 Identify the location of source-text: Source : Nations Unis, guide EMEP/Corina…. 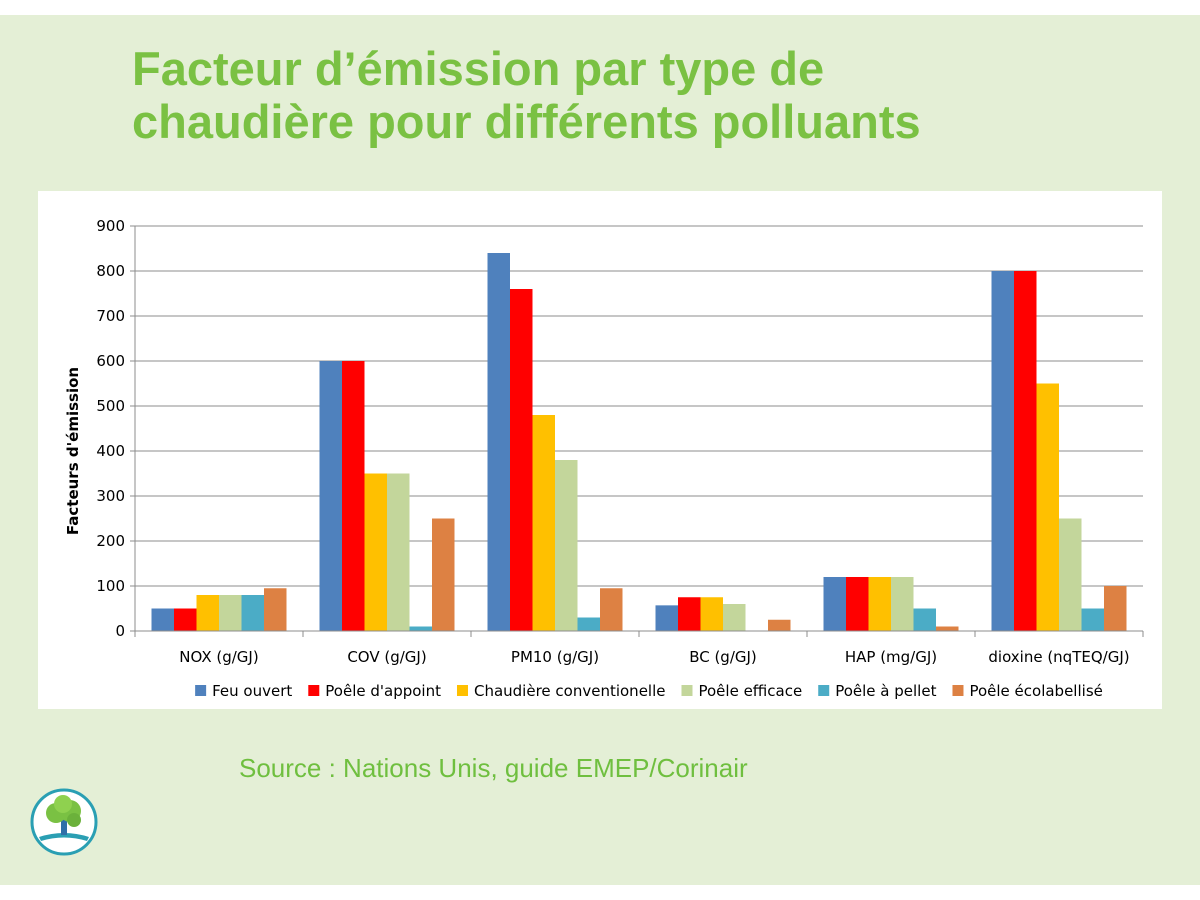
(493, 768).